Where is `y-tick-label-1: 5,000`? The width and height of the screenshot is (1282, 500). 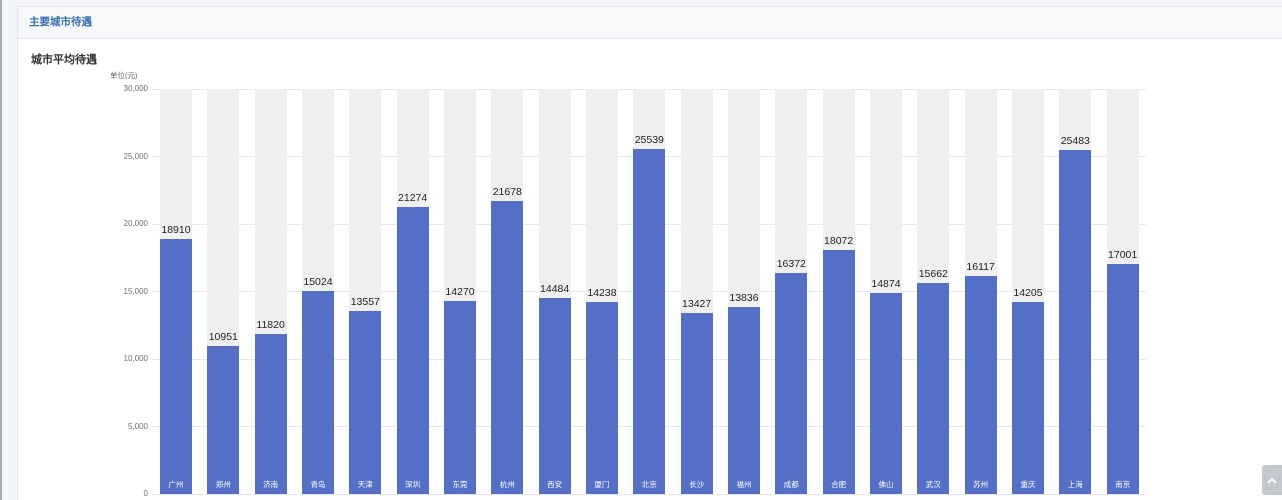 y-tick-label-1: 5,000 is located at coordinates (137, 426).